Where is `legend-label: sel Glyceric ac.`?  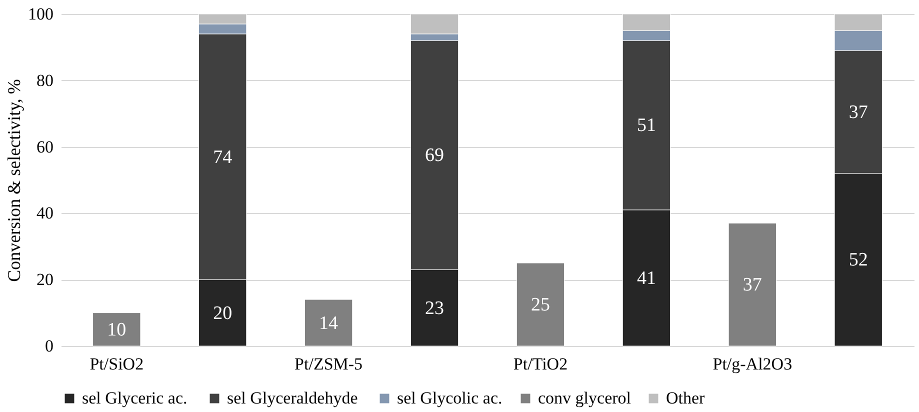
legend-label: sel Glyceric ac. is located at coordinates (135, 398).